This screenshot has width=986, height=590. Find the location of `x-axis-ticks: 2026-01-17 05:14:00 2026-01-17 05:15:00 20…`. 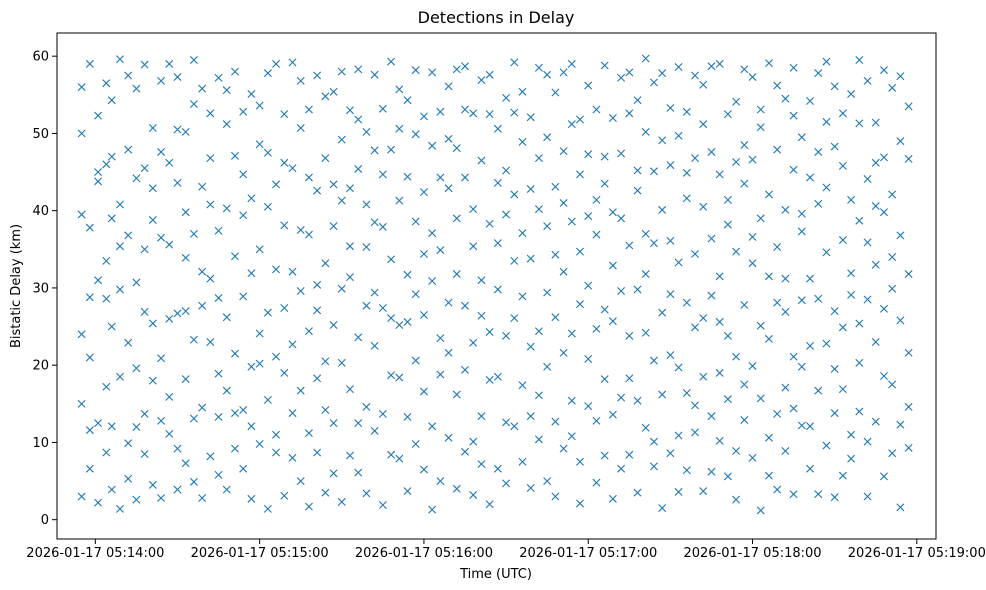

x-axis-ticks: 2026-01-17 05:14:00 2026-01-17 05:15:00 20… is located at coordinates (506, 550).